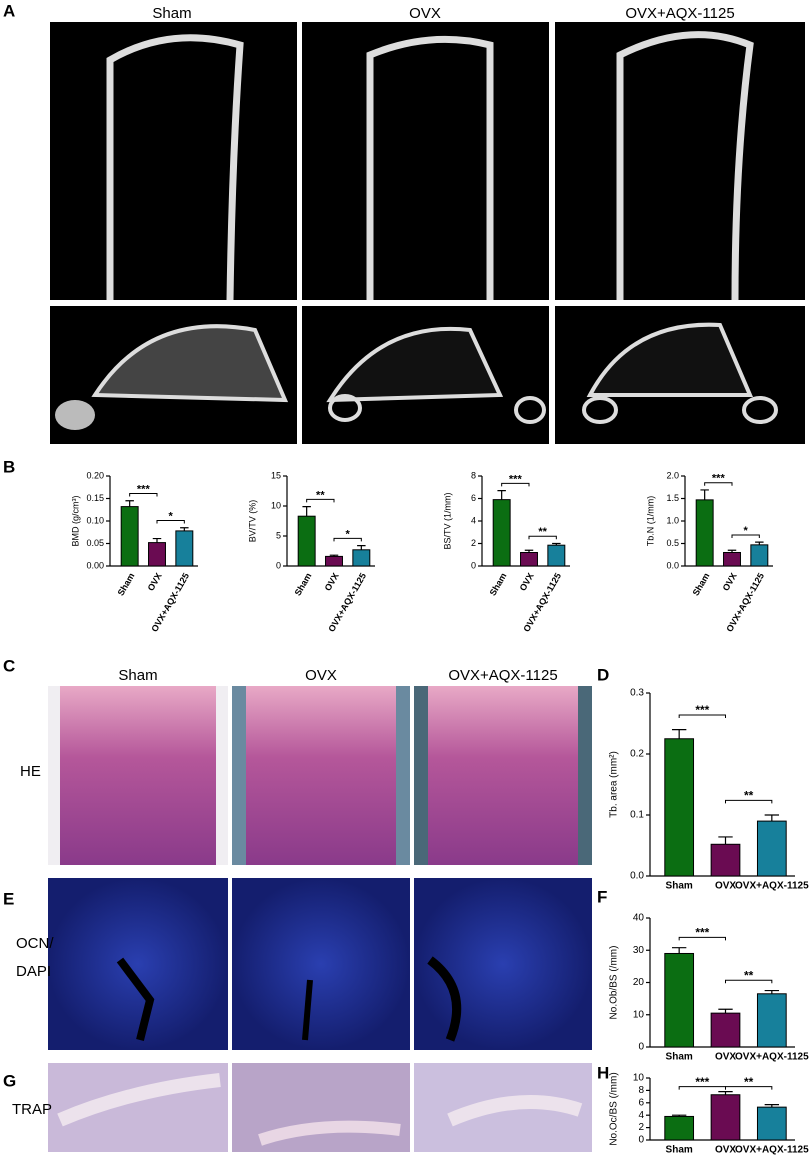 This screenshot has width=809, height=1158. I want to click on panel-label: C, so click(9, 665).